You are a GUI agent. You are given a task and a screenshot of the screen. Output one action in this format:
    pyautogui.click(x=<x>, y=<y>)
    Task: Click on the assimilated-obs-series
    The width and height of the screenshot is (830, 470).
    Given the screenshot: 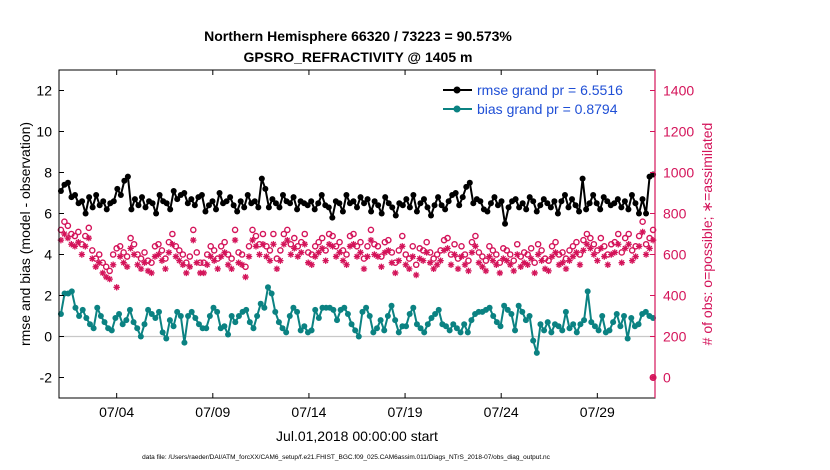 What is the action you would take?
    pyautogui.click(x=357, y=259)
    